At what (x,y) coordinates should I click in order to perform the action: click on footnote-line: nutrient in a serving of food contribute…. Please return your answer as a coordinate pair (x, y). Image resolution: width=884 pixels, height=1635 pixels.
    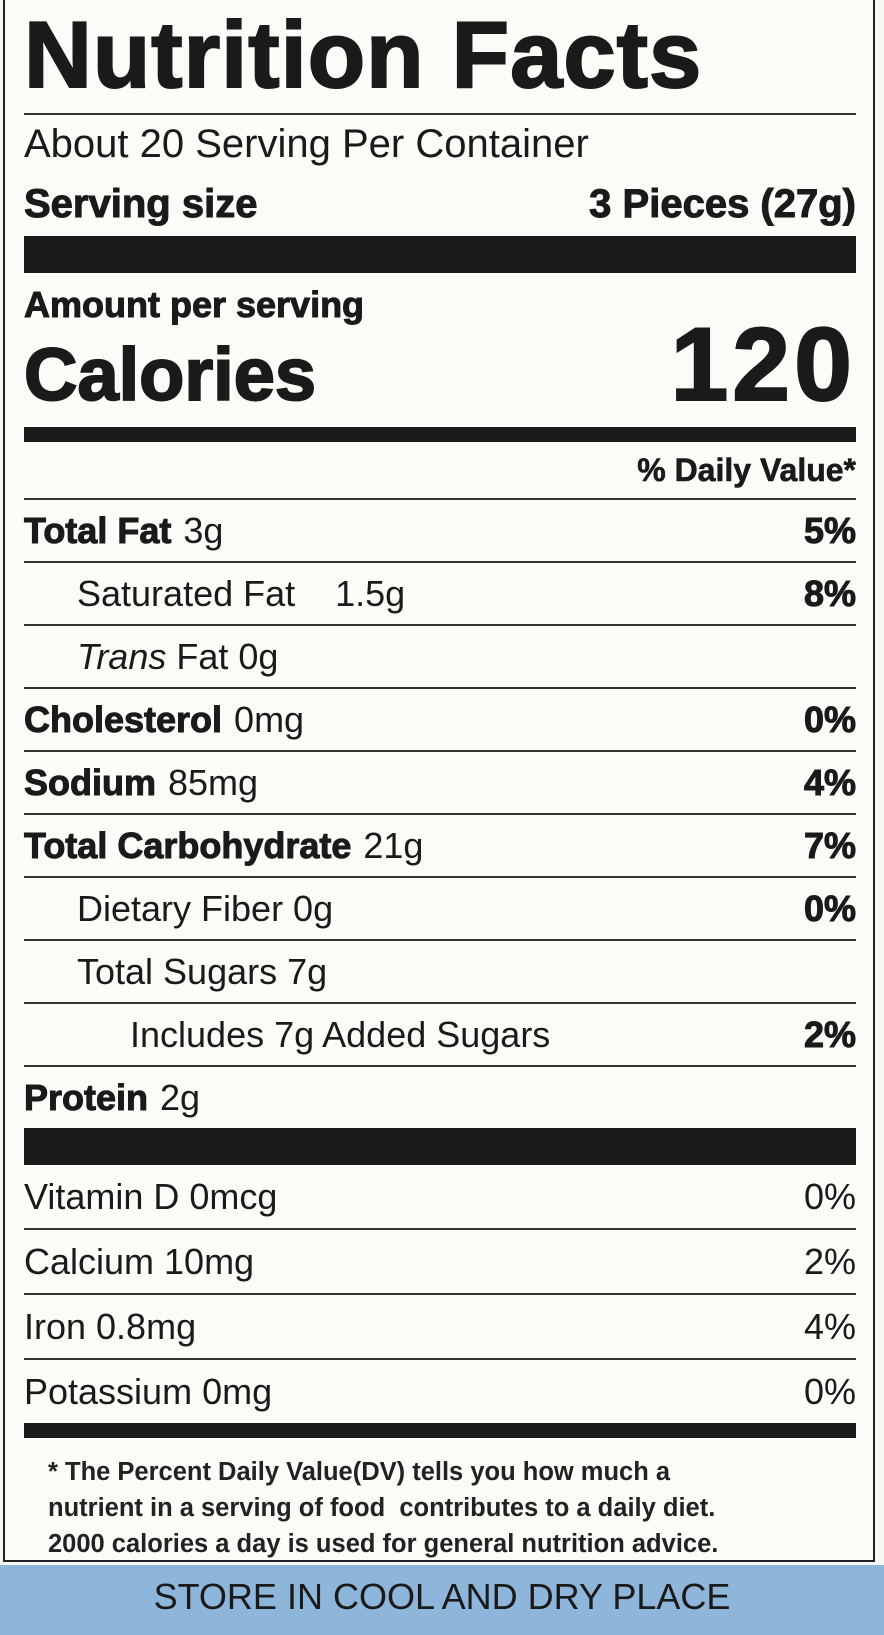
    Looking at the image, I should click on (382, 1508).